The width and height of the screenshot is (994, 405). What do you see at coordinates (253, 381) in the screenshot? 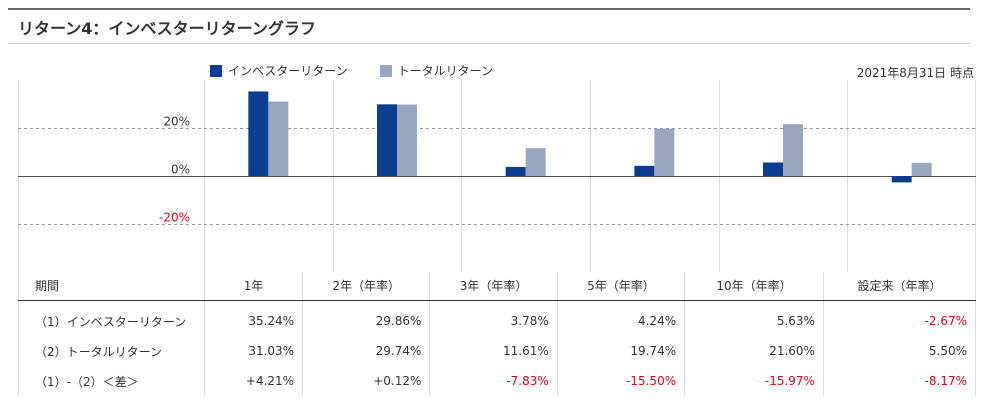
I see `table-cell: +4.21%` at bounding box center [253, 381].